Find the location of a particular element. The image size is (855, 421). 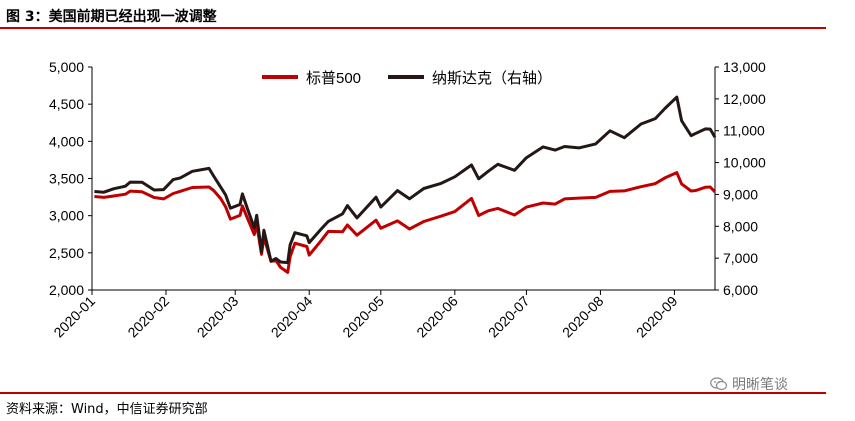

watermark: 明晰笔谈 is located at coordinates (749, 384).